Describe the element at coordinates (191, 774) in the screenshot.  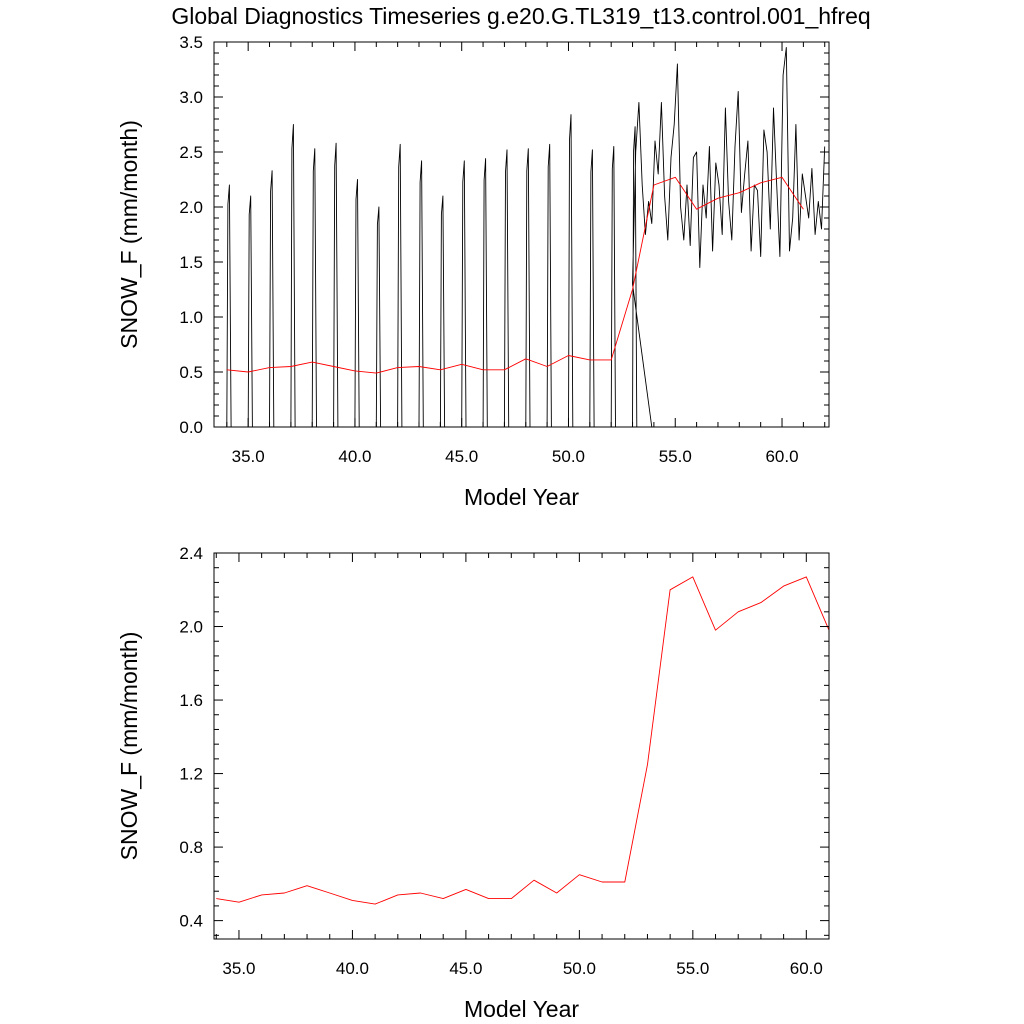
I see `y-tick-label: 1.2` at that location.